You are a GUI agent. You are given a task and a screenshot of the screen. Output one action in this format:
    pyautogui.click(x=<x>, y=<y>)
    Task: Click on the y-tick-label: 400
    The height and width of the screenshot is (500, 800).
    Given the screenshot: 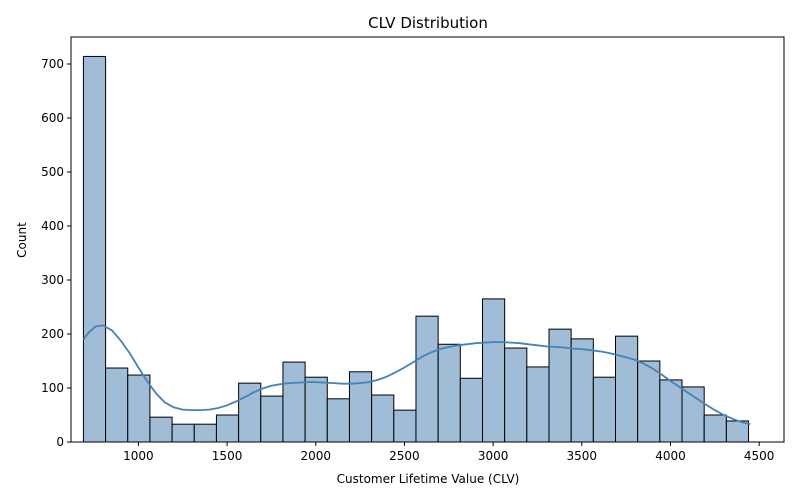 What is the action you would take?
    pyautogui.click(x=52, y=226)
    